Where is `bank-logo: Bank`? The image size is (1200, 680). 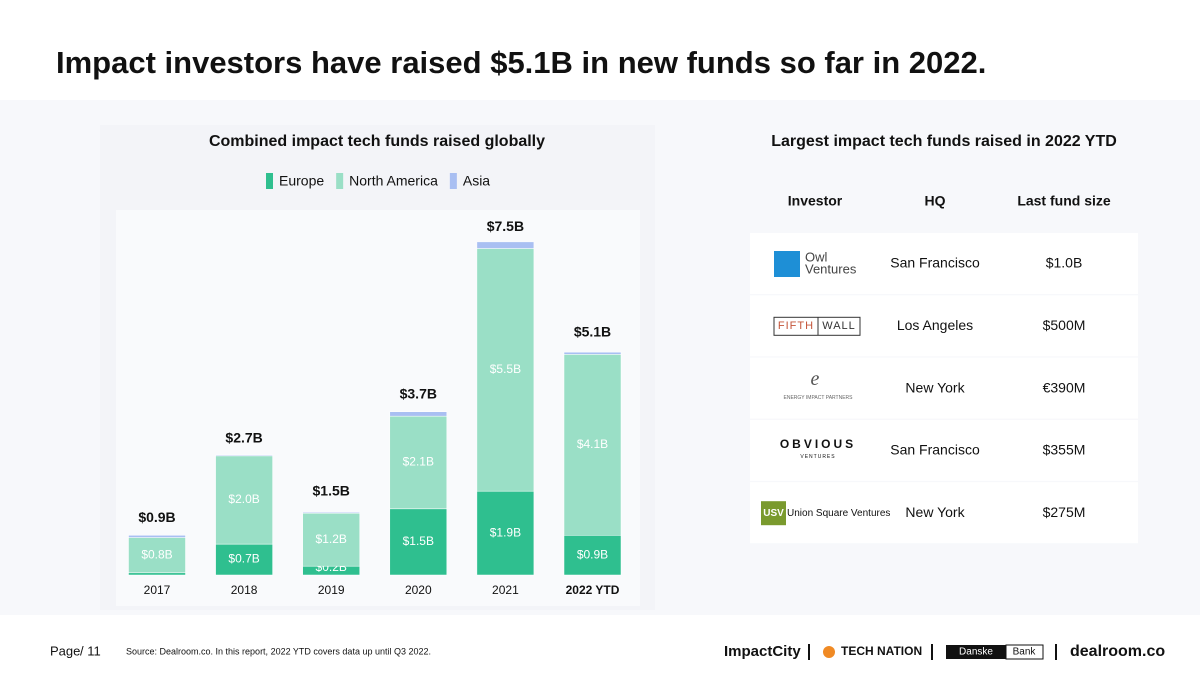
bank-logo: Bank is located at coordinates (1025, 652).